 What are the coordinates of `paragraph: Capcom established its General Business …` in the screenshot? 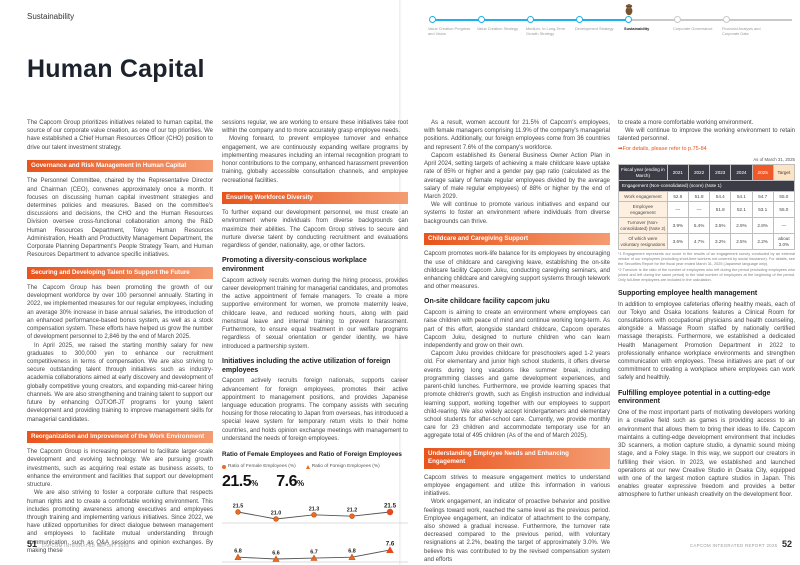 It's located at (517, 176).